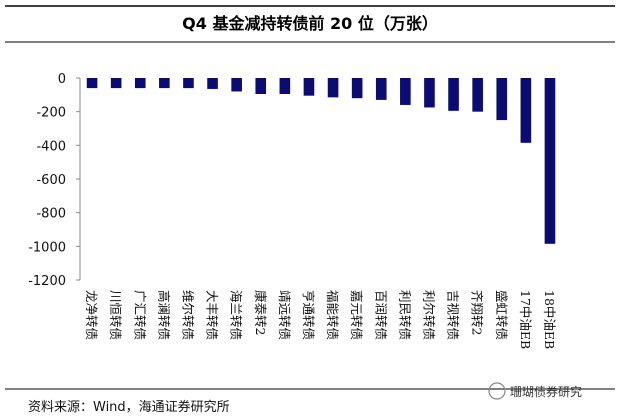 This screenshot has height=420, width=620. What do you see at coordinates (212, 315) in the screenshot?
I see `x-tick-label: 大丰转债` at bounding box center [212, 315].